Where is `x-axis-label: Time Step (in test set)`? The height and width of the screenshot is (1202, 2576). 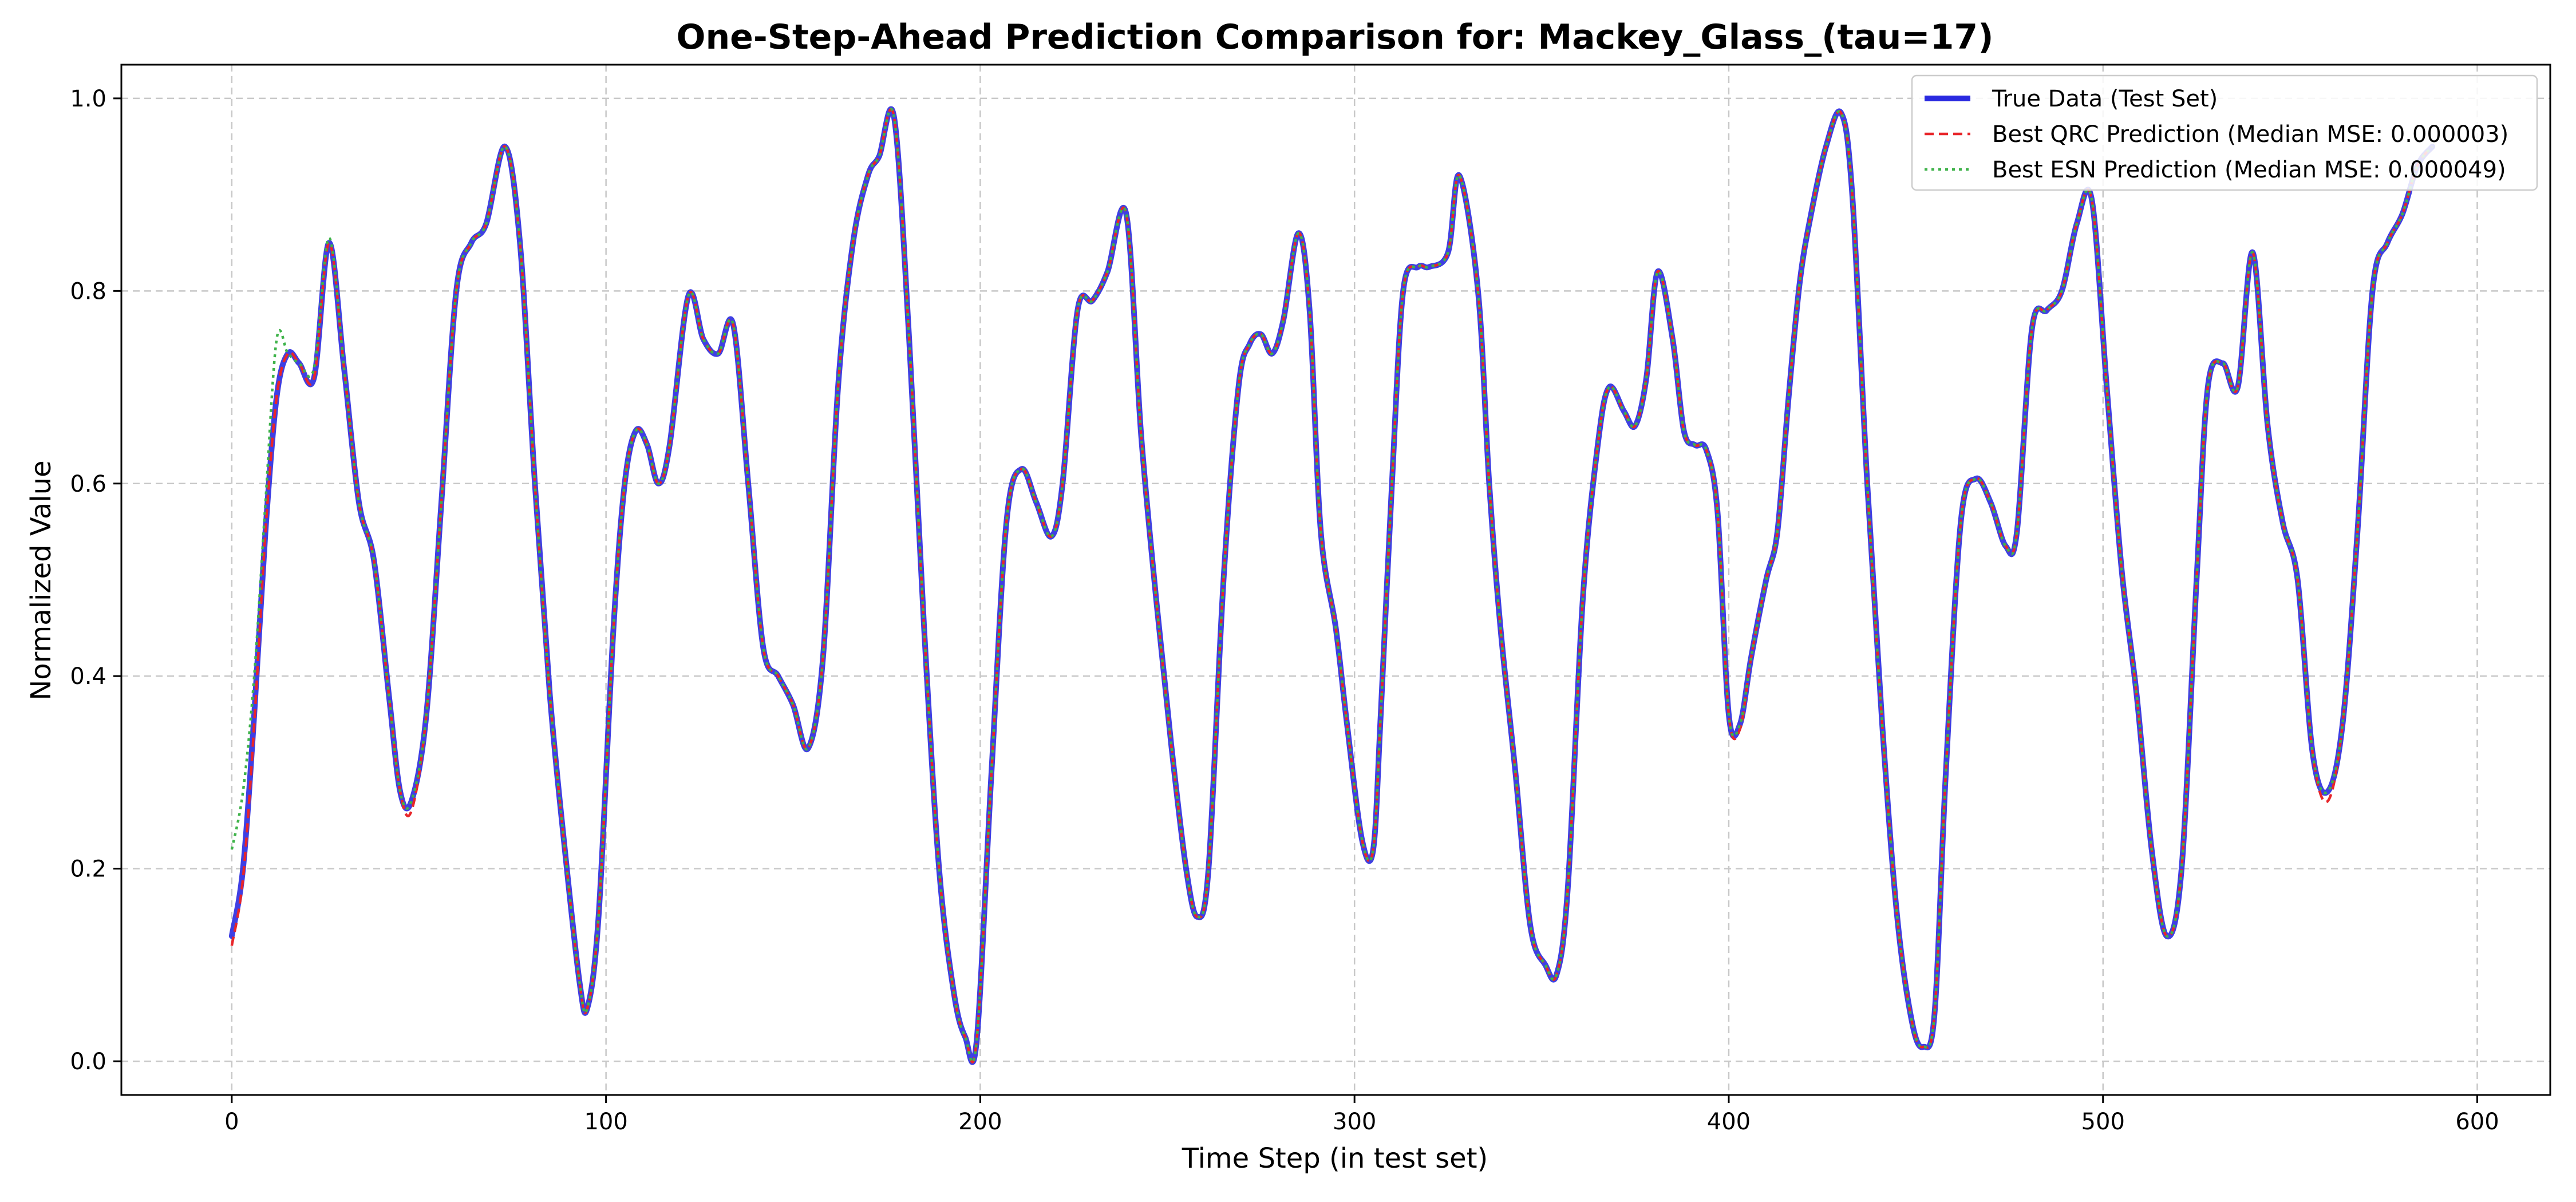
x-axis-label: Time Step (in test set) is located at coordinates (1335, 1158).